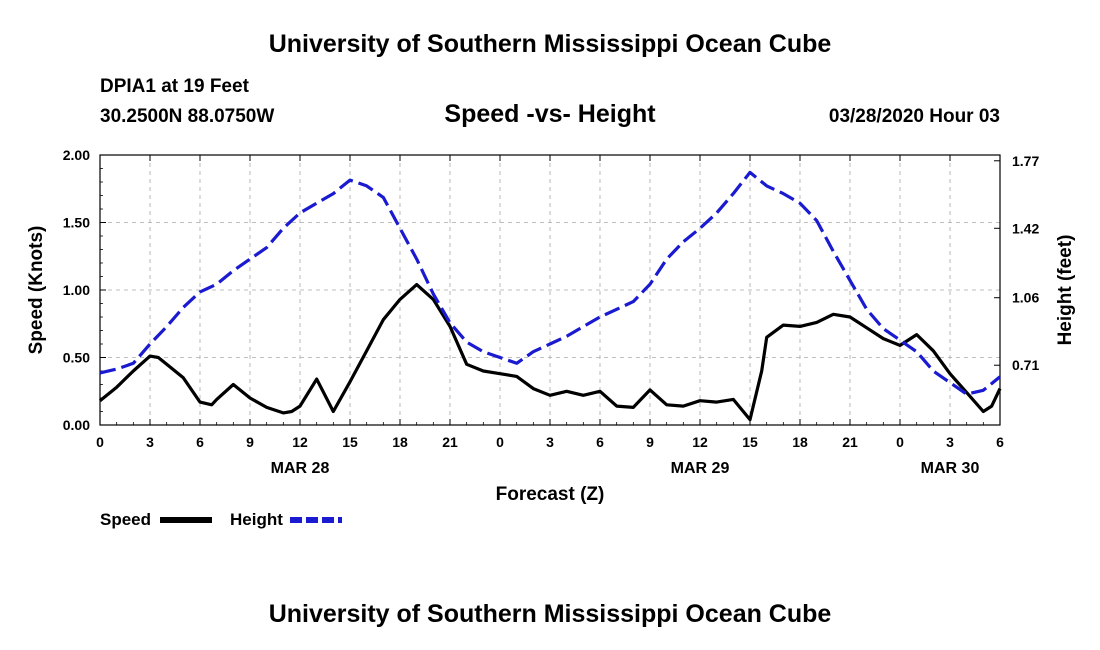 Image resolution: width=1100 pixels, height=650 pixels. I want to click on y2-axis-label: Height (feet), so click(1065, 290).